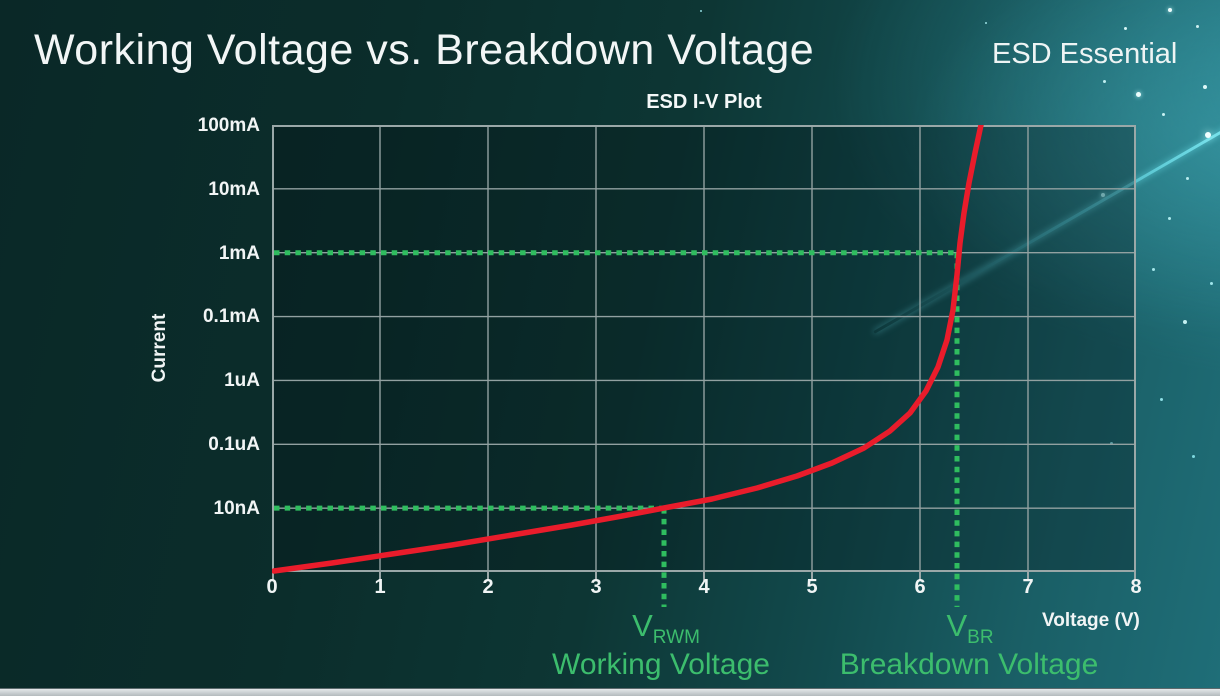  I want to click on bottom-edge-bar, so click(610, 692).